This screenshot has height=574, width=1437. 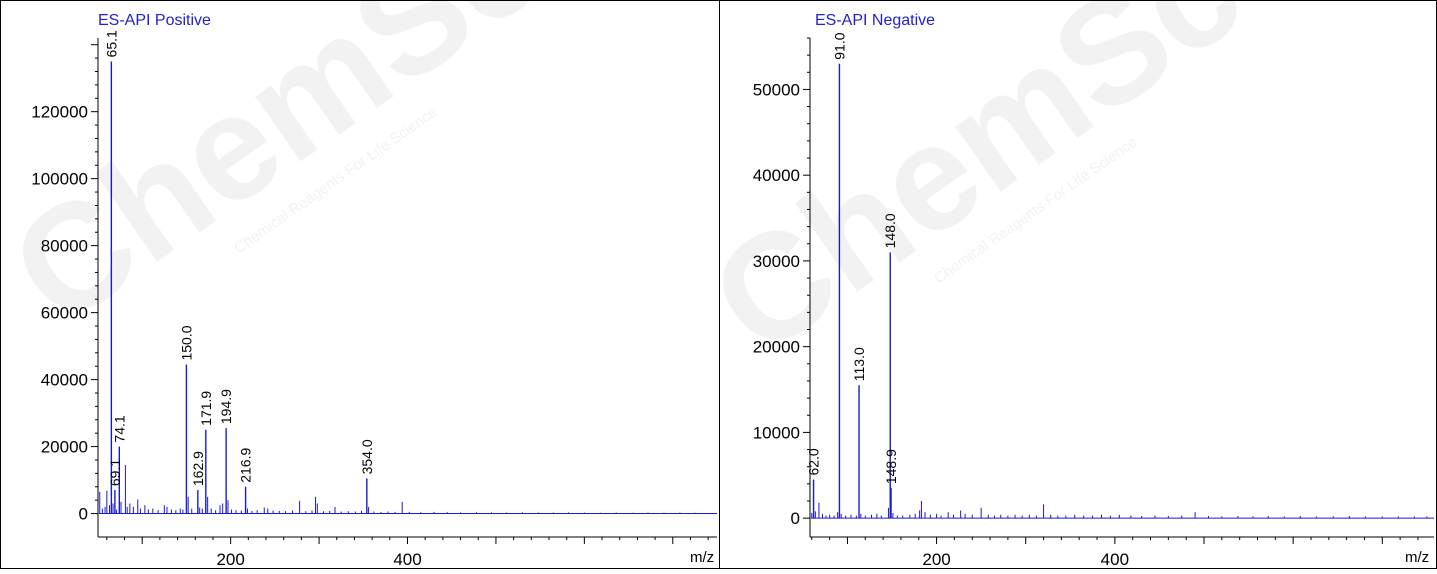 What do you see at coordinates (890, 230) in the screenshot?
I see `peak-label: 148.0` at bounding box center [890, 230].